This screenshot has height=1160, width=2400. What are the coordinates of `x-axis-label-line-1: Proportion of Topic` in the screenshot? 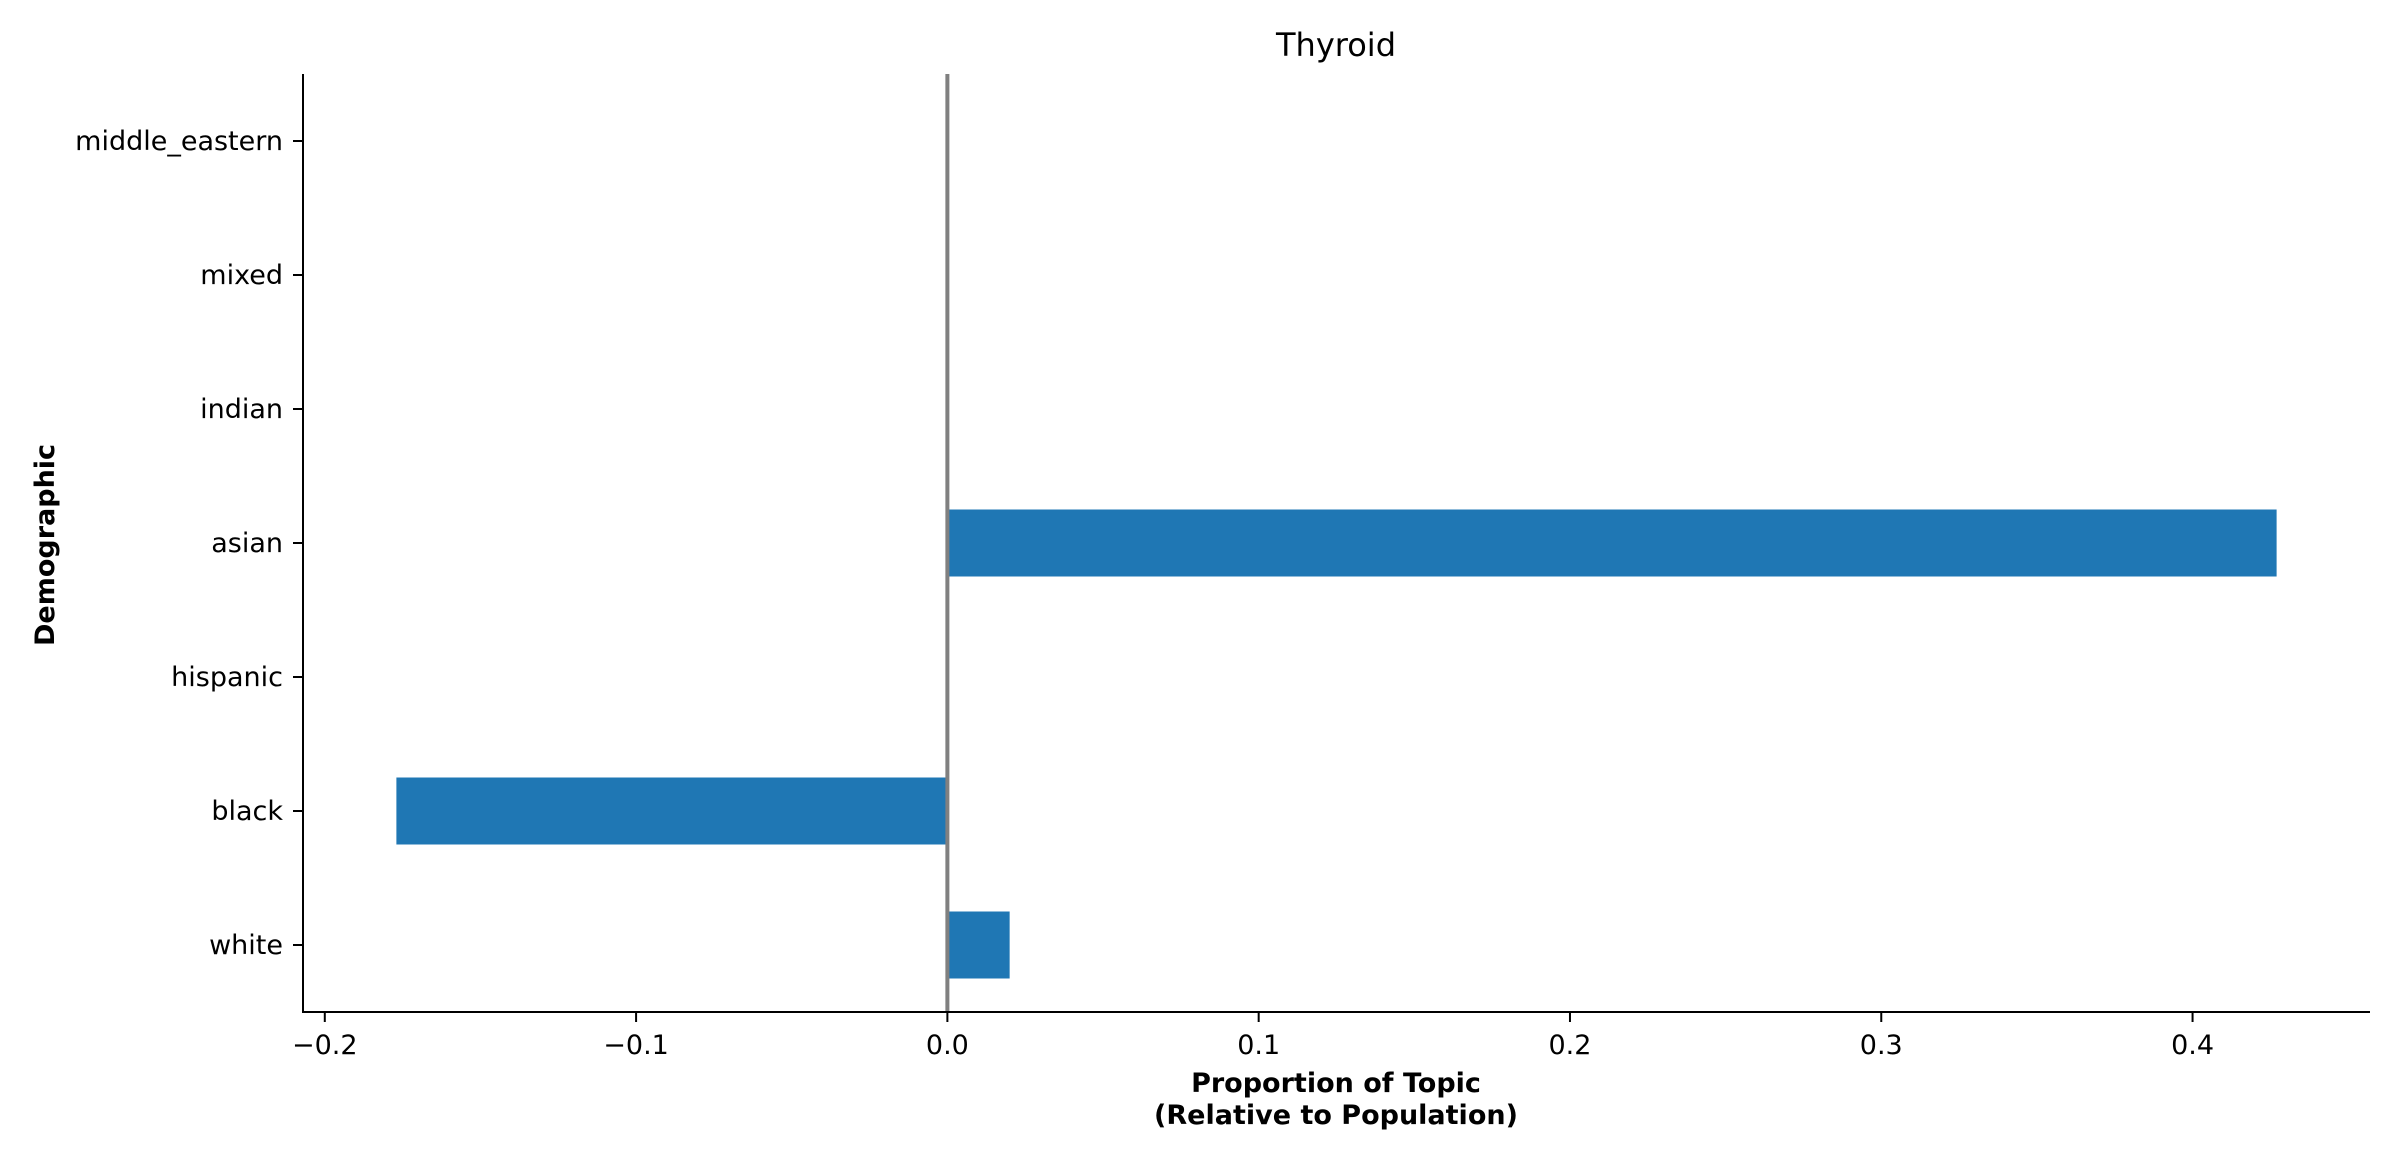 It's located at (1336, 1083).